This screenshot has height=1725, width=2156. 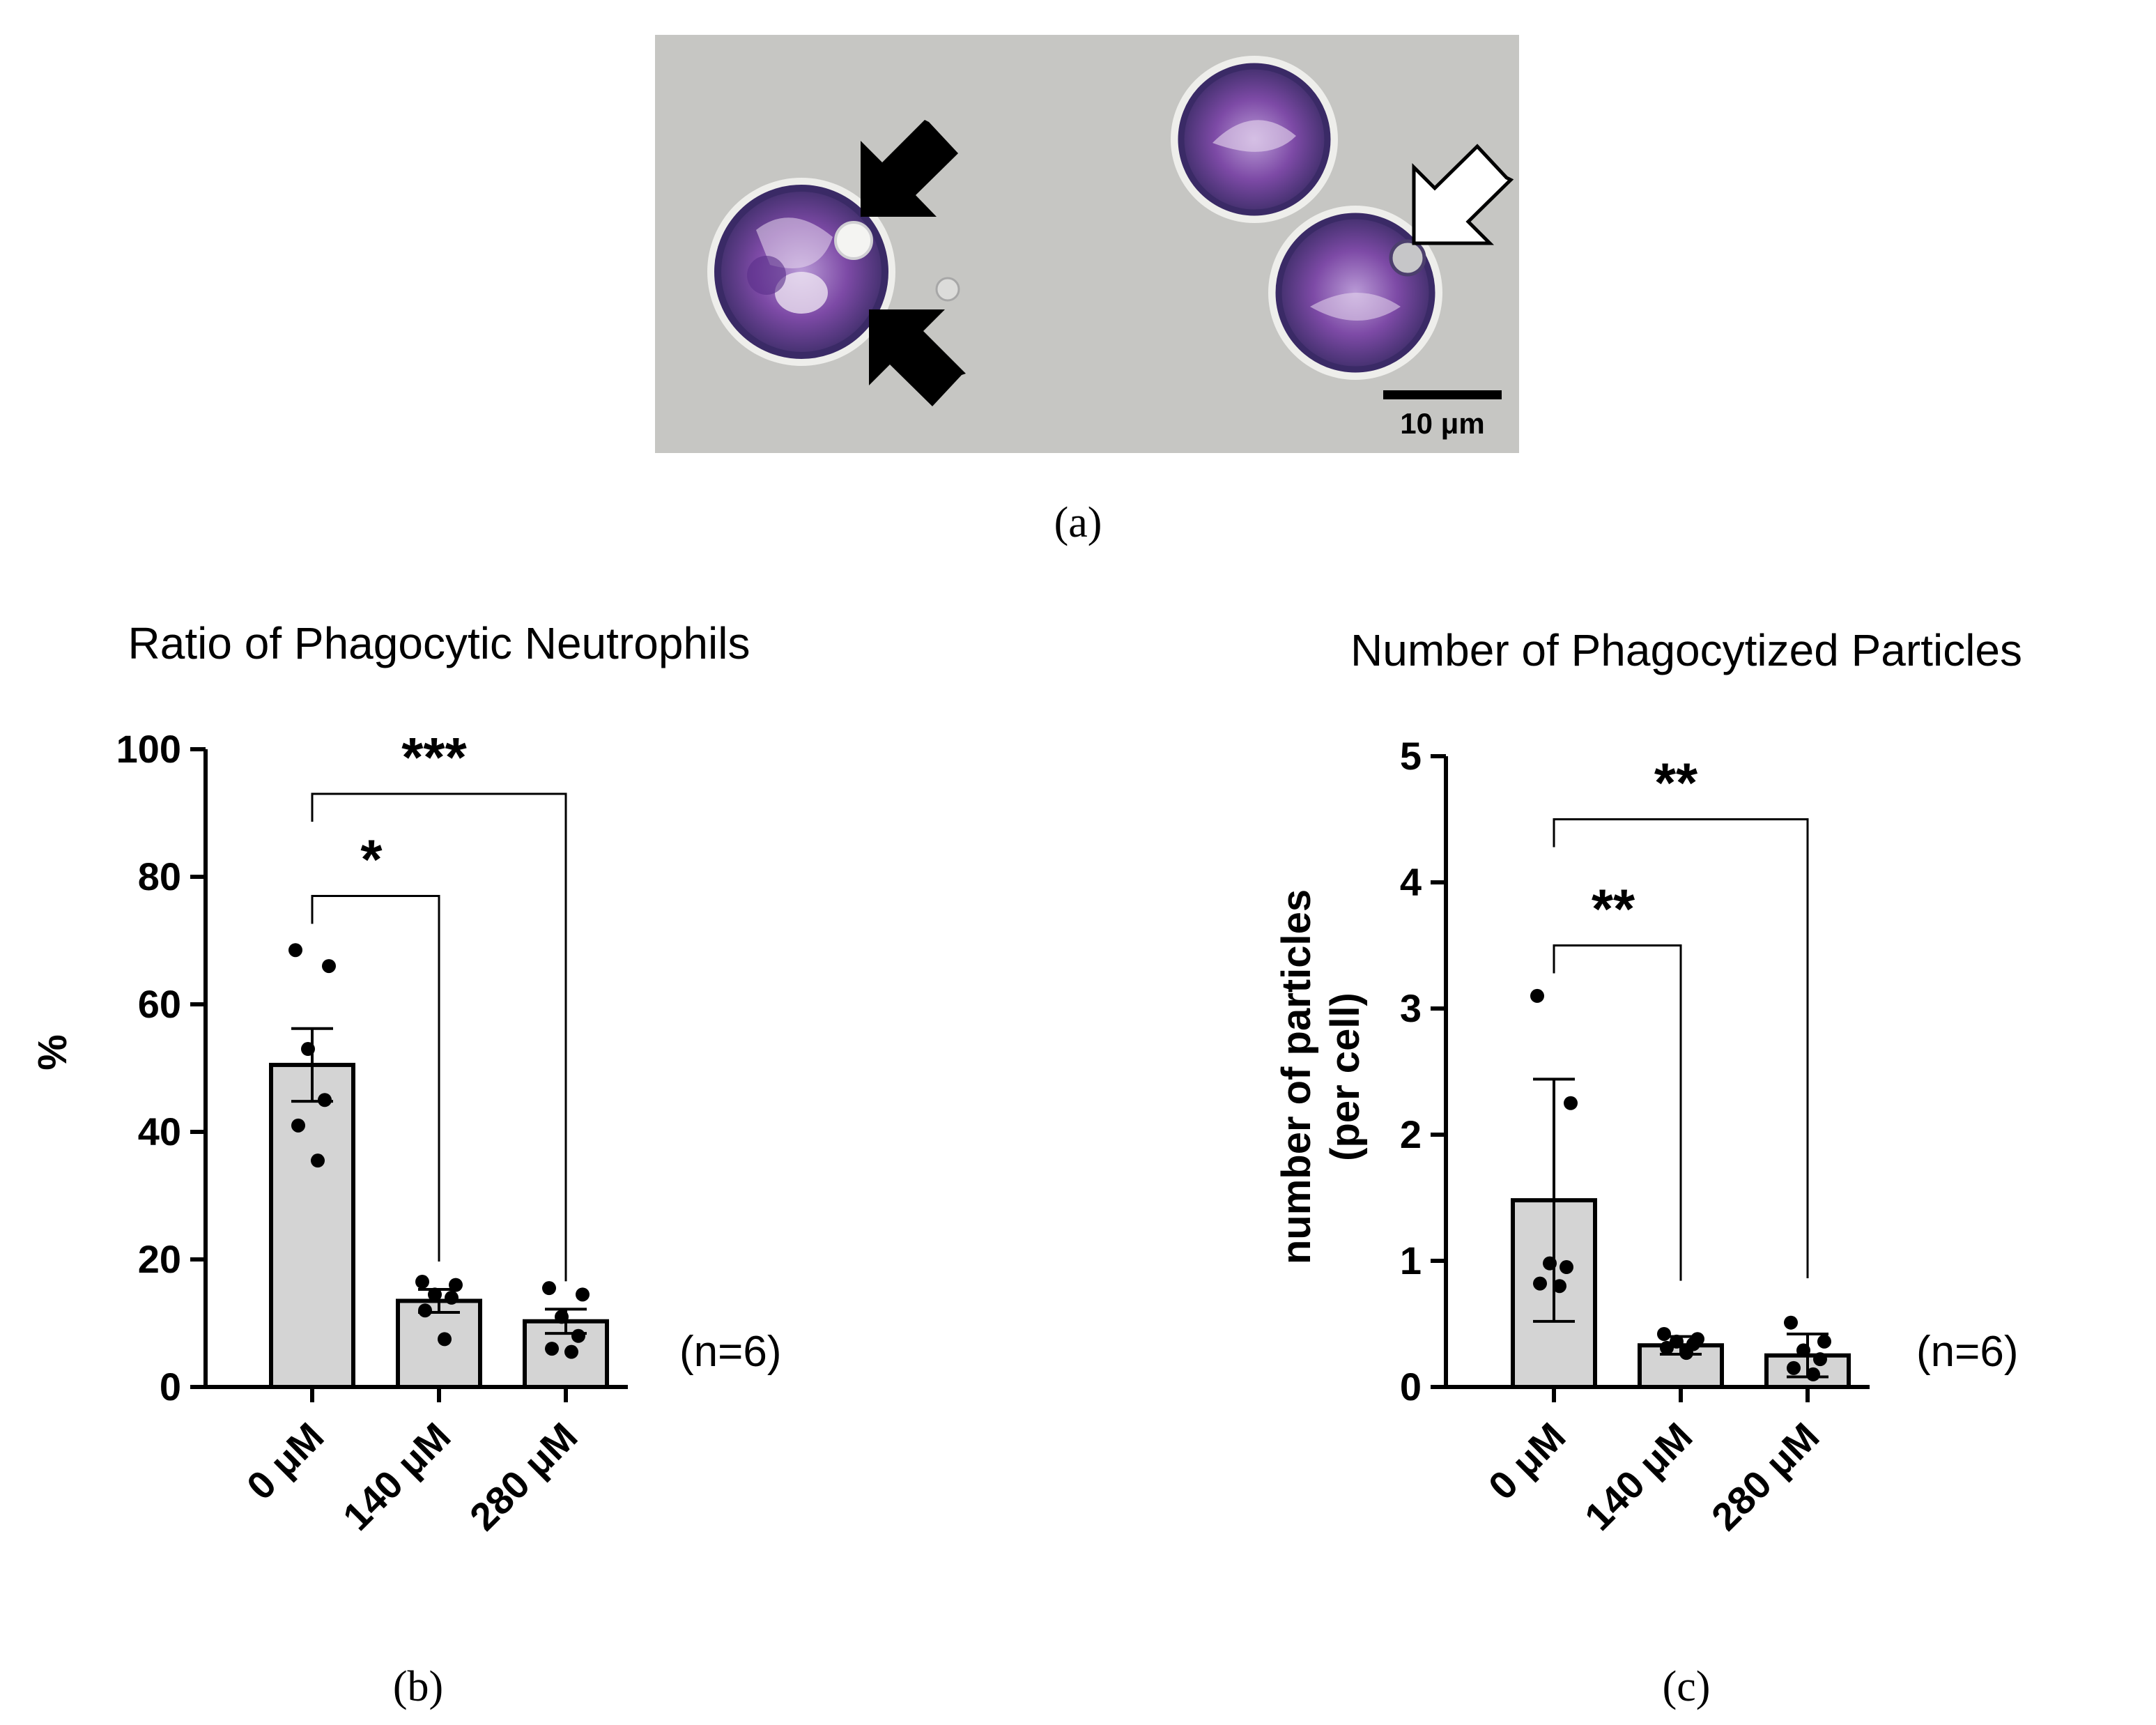 I want to click on chart-title: Ratio of Phagocytic Neutrophils, so click(x=439, y=643).